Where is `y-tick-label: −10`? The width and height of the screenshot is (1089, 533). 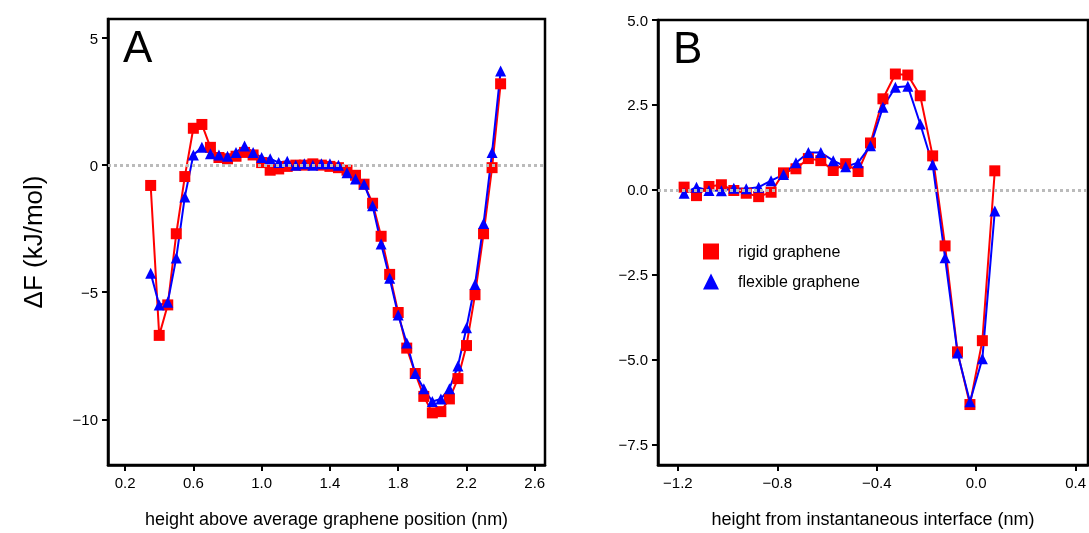 y-tick-label: −10 is located at coordinates (85, 419).